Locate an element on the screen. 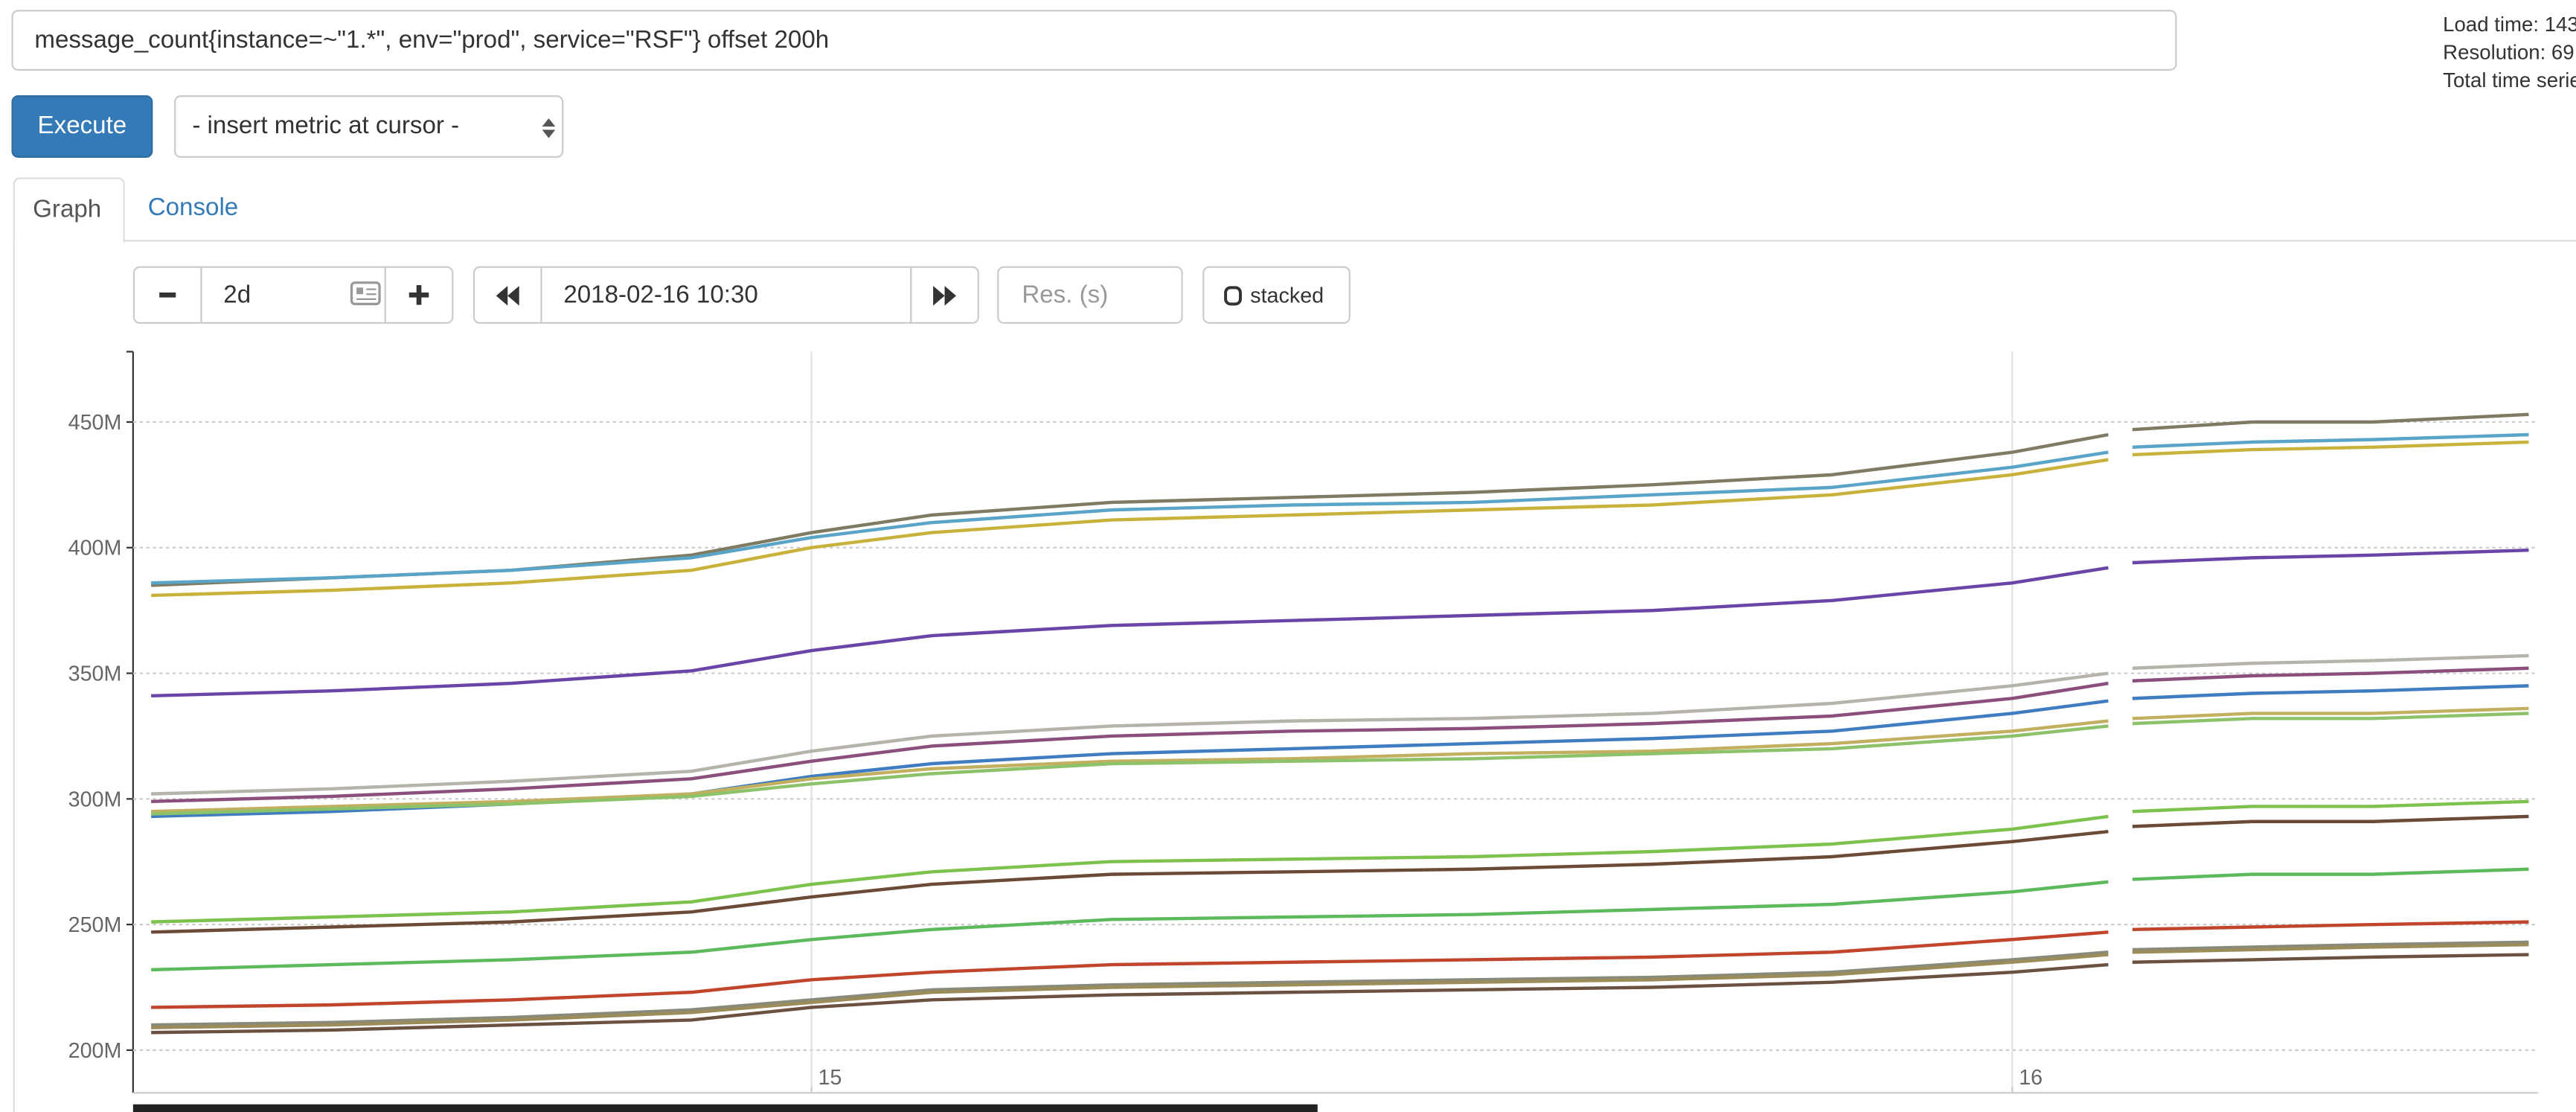  minus-icon is located at coordinates (167, 296).